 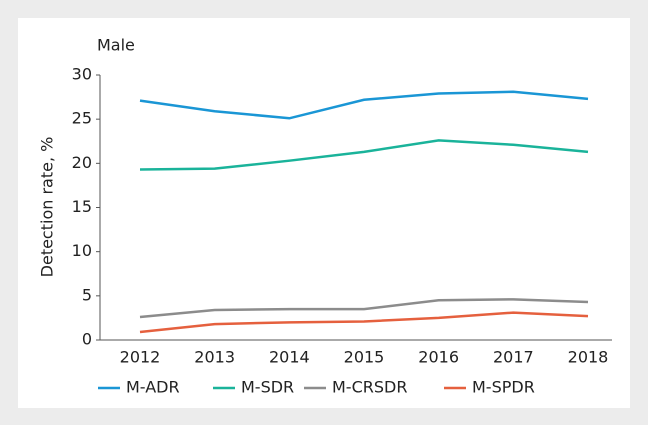 What do you see at coordinates (47, 207) in the screenshot?
I see `y-axis-label: Detection rate, %` at bounding box center [47, 207].